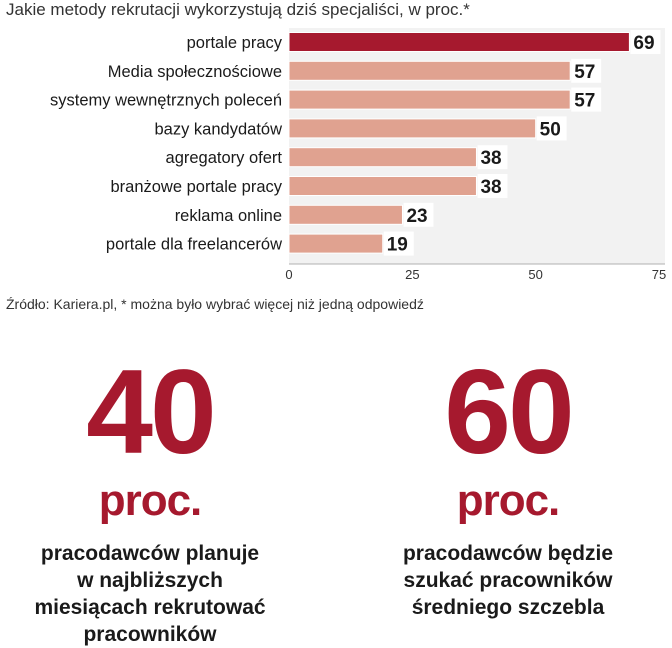 The height and width of the screenshot is (648, 672). I want to click on value-label: 50, so click(550, 129).